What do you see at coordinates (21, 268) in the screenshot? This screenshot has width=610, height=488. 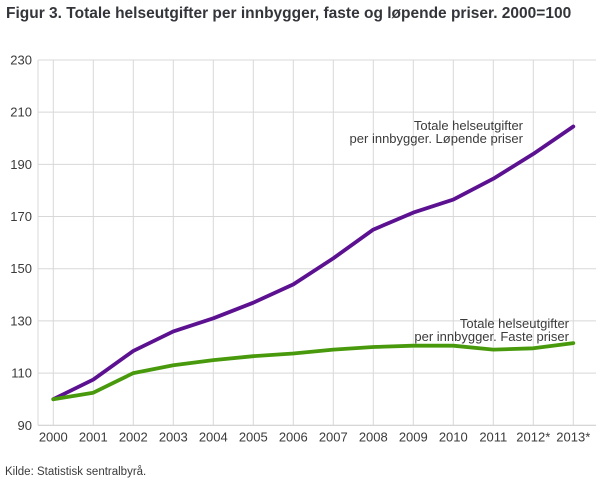 I see `y-tick-label-150: 150` at bounding box center [21, 268].